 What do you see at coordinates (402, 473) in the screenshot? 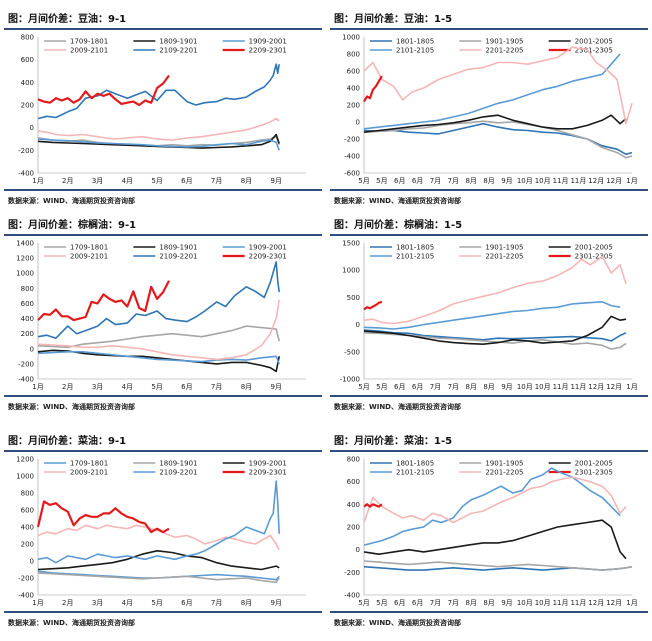
I see `legend-item: 2101-2105` at bounding box center [402, 473].